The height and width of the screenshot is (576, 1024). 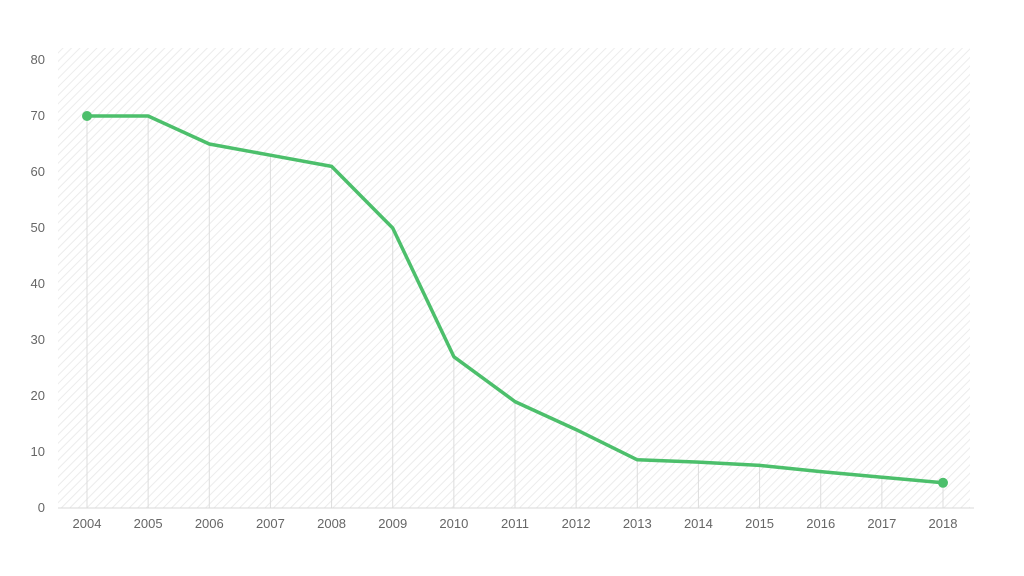 What do you see at coordinates (881, 523) in the screenshot?
I see `x-tick-label: 2017` at bounding box center [881, 523].